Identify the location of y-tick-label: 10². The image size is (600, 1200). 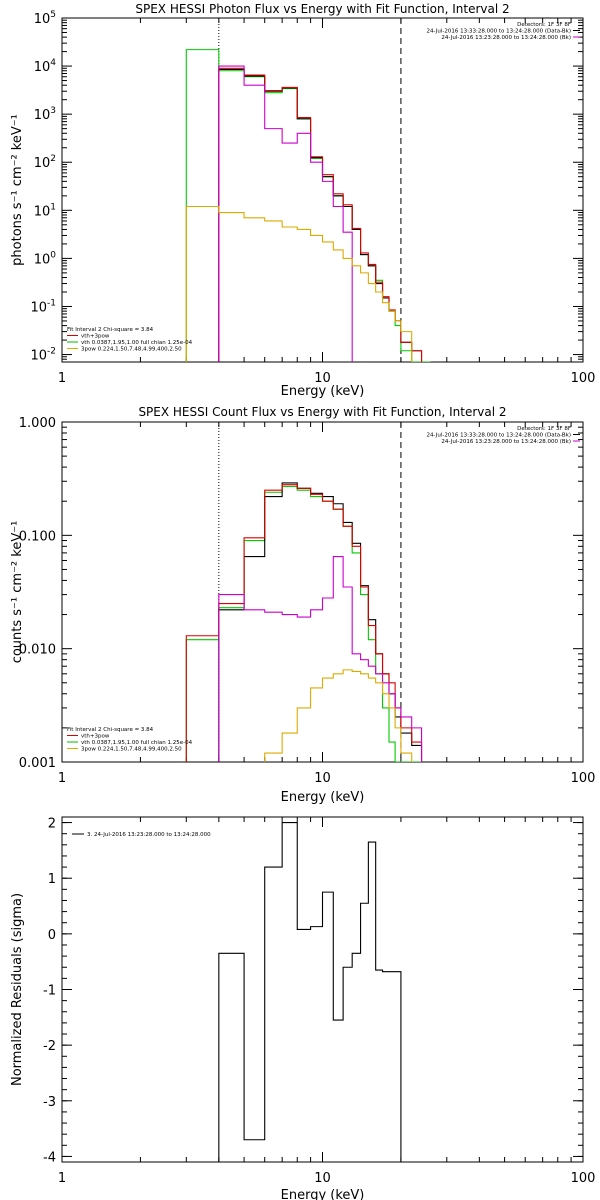
(45, 162).